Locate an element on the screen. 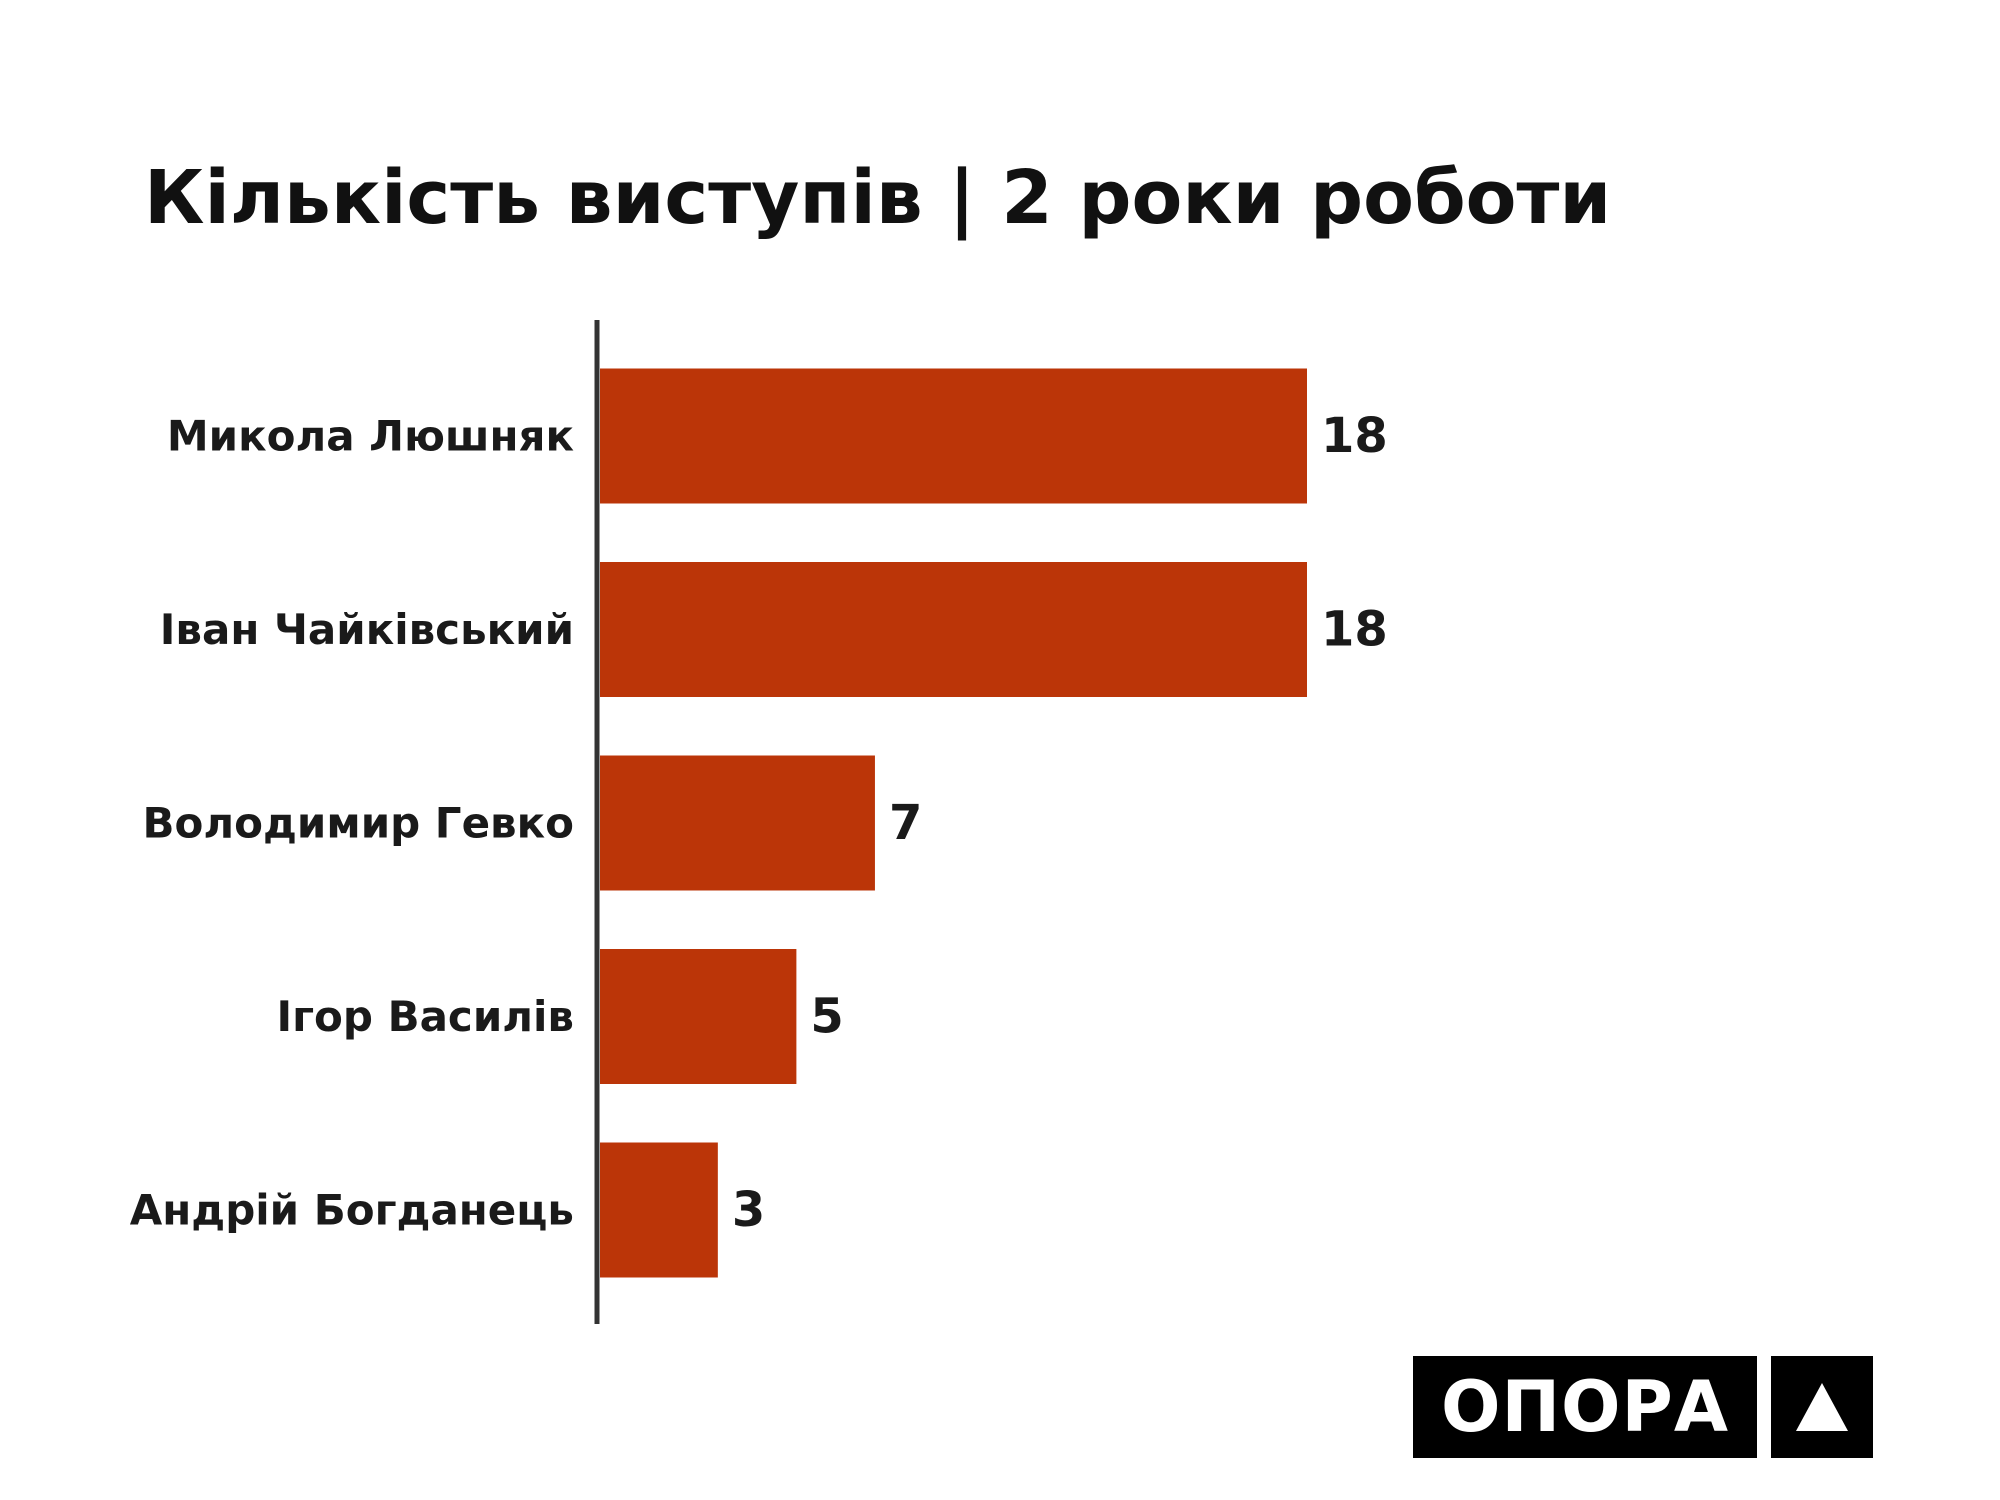  triangle-icon-shape is located at coordinates (1822, 1407).